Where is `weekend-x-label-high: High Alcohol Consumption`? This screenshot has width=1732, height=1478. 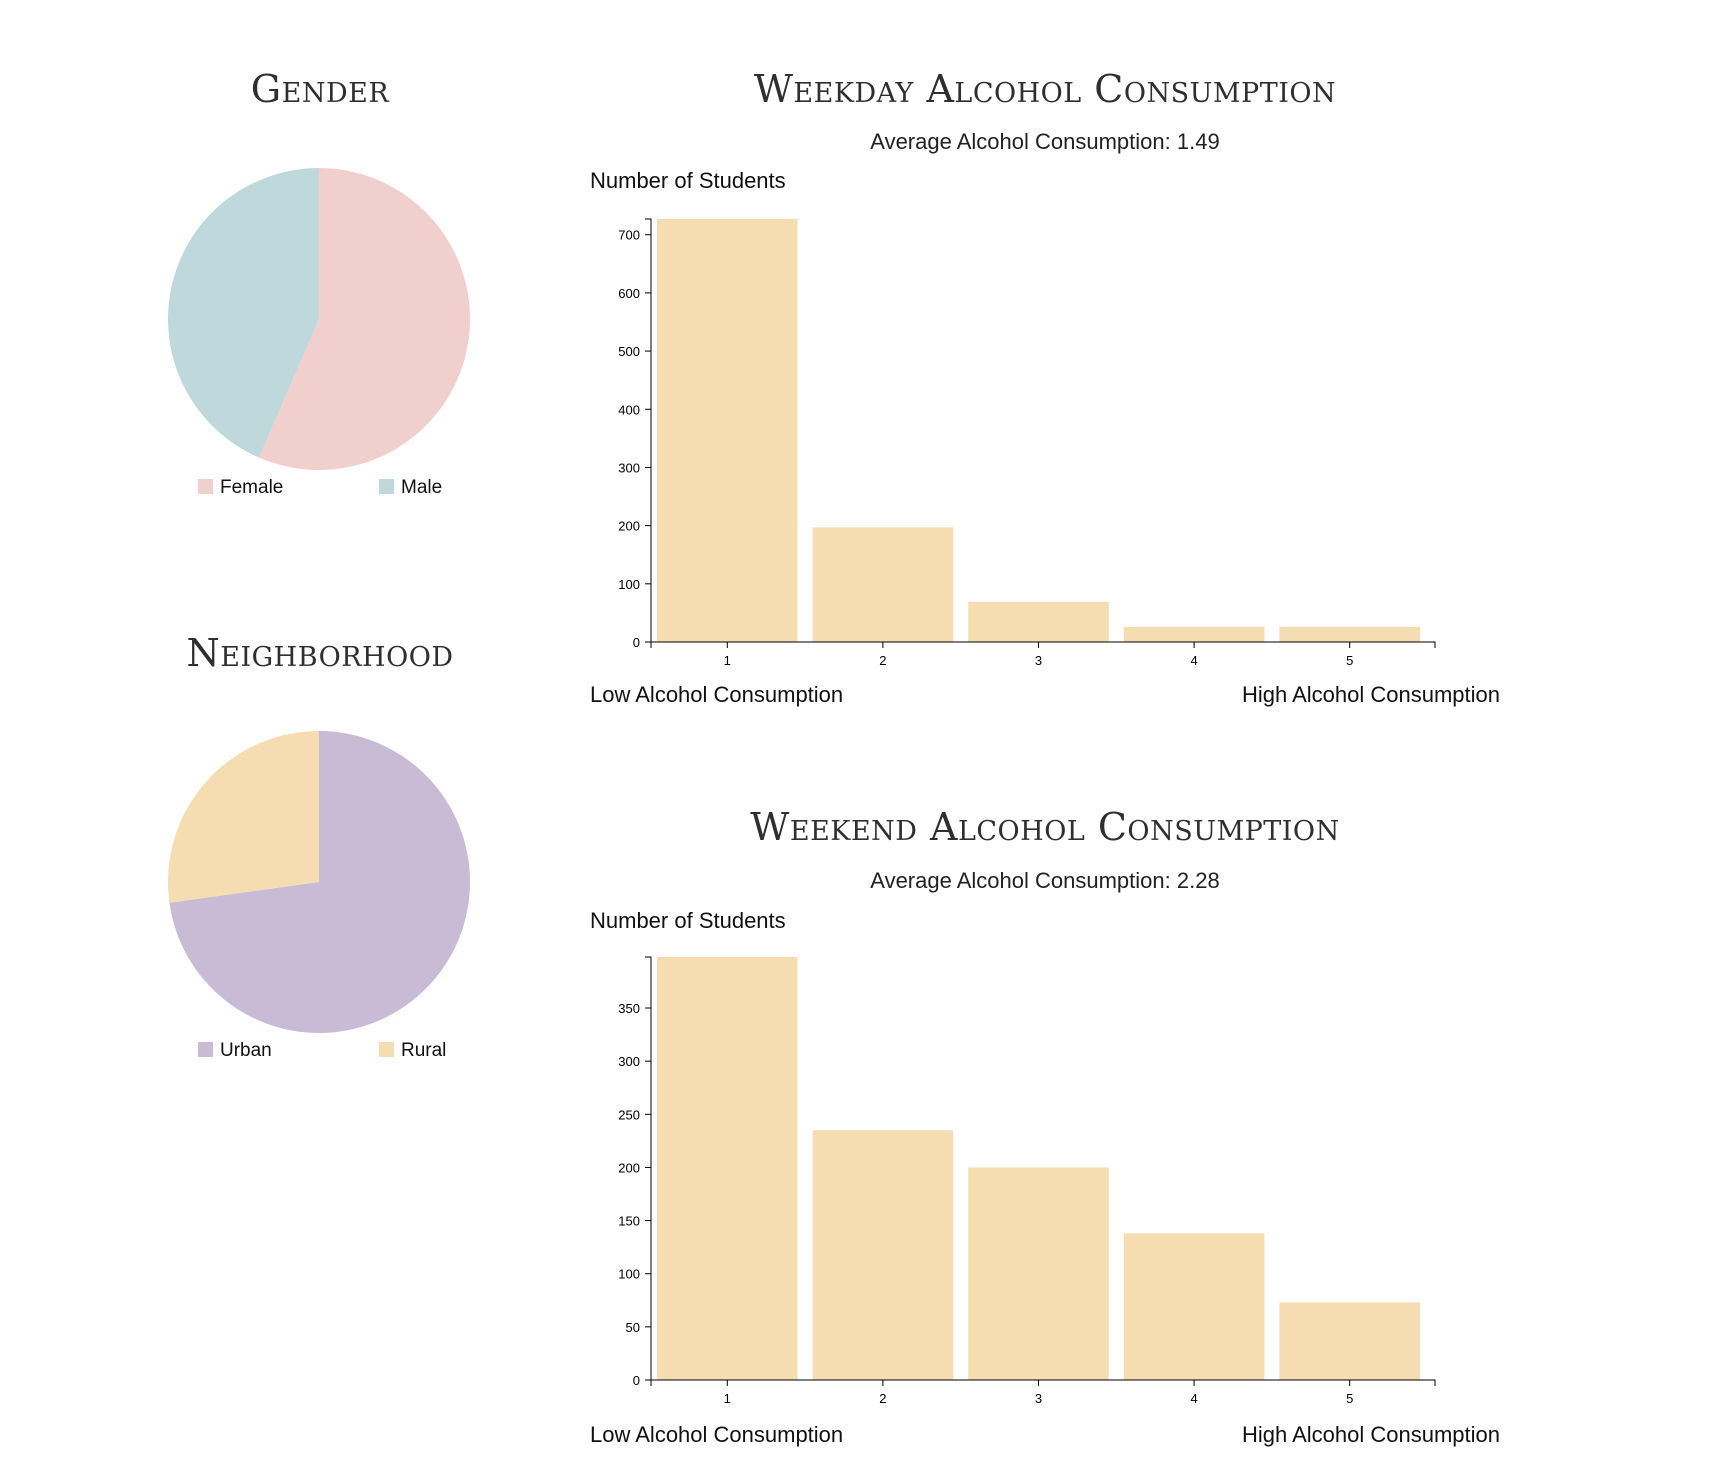
weekend-x-label-high: High Alcohol Consumption is located at coordinates (1371, 1434).